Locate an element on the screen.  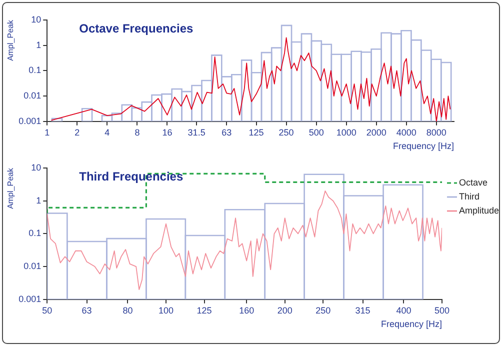
x-tick-label: 200 is located at coordinates (284, 310).